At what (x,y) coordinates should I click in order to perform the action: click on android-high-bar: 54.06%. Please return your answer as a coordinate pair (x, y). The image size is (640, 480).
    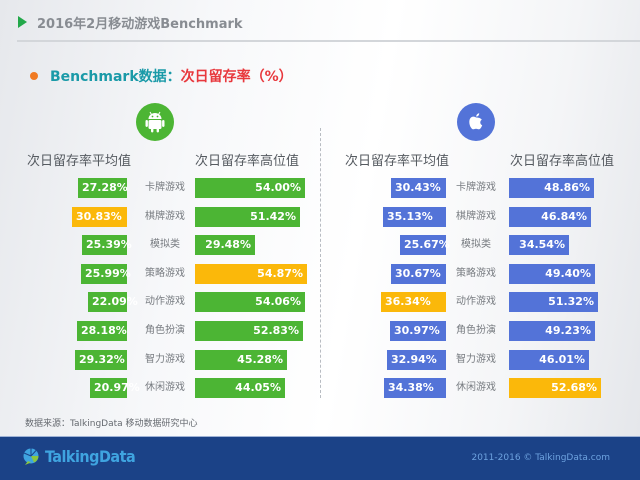
    Looking at the image, I should click on (250, 302).